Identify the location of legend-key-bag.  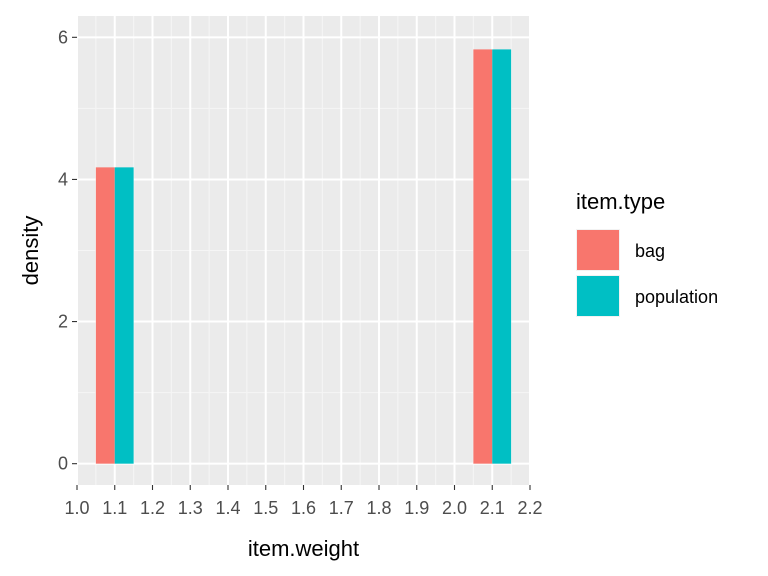
(598, 250).